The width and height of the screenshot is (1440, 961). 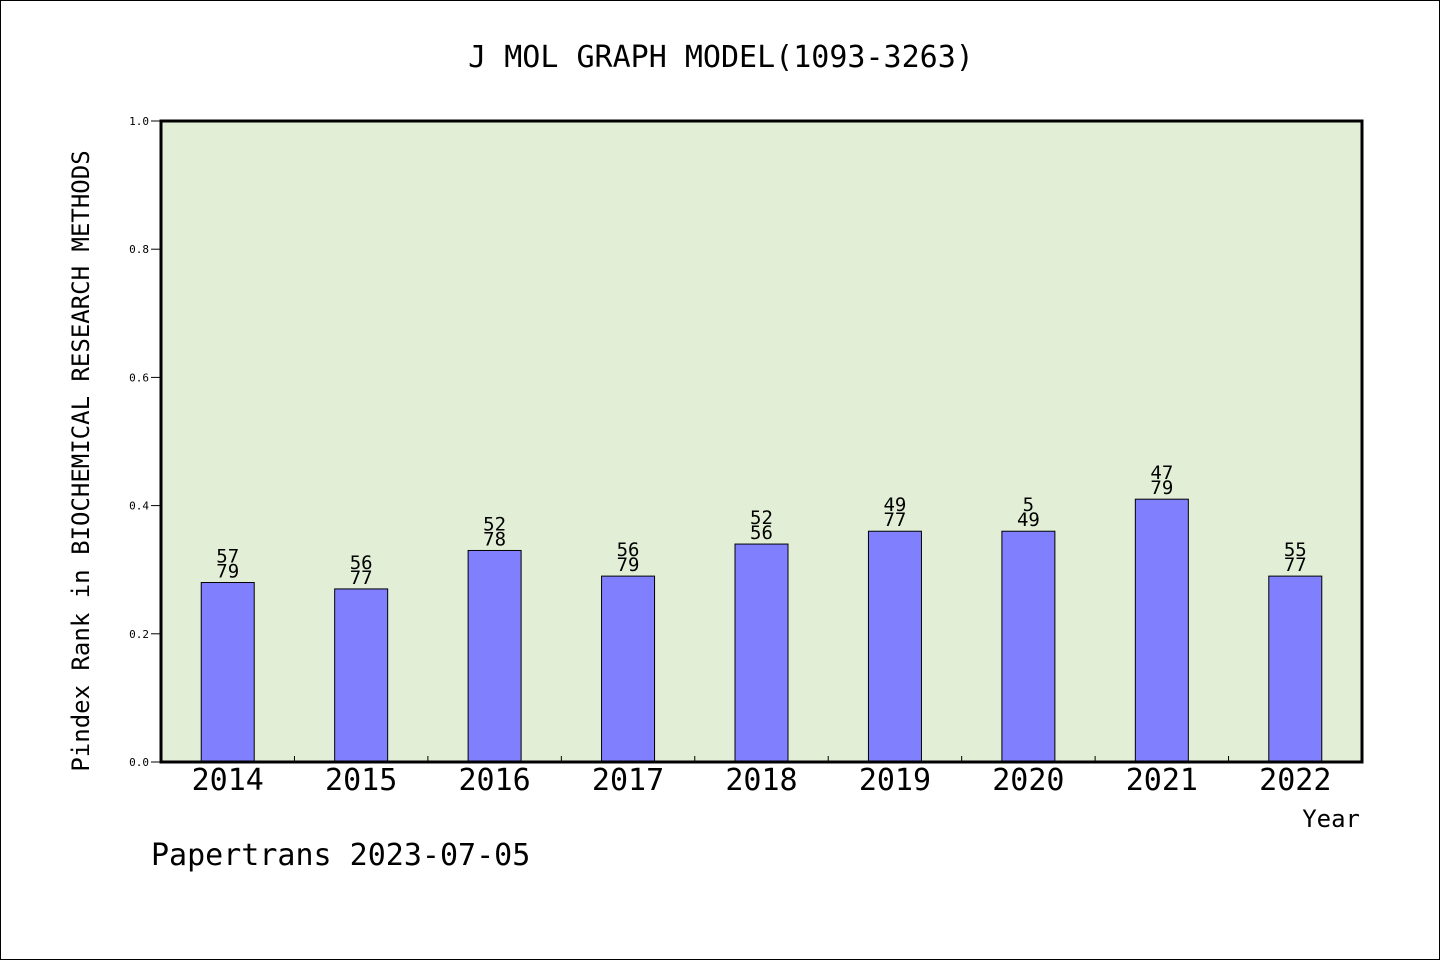 What do you see at coordinates (628, 669) in the screenshot?
I see `bar-2017` at bounding box center [628, 669].